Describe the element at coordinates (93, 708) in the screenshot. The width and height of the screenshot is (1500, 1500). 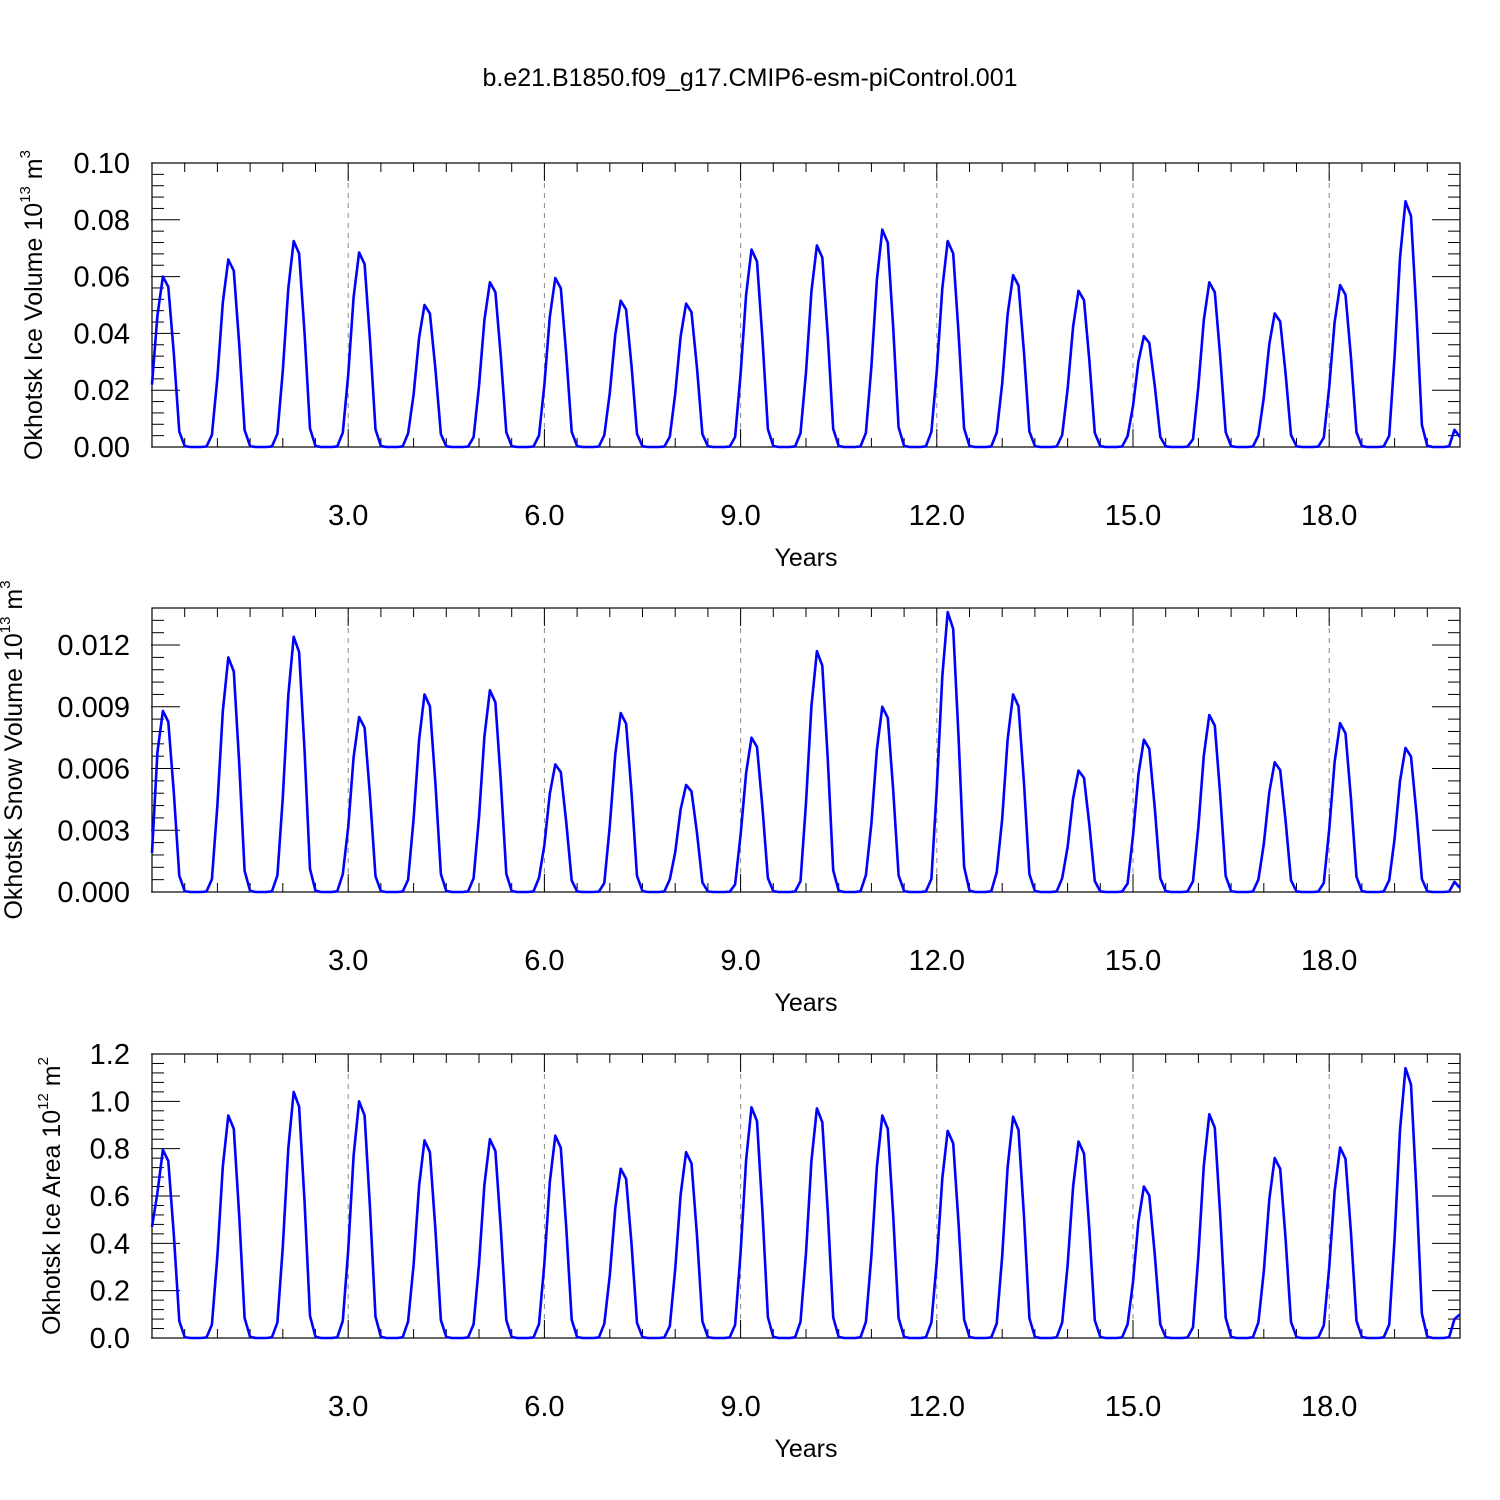
I see `y-tick-label: 0.009` at that location.